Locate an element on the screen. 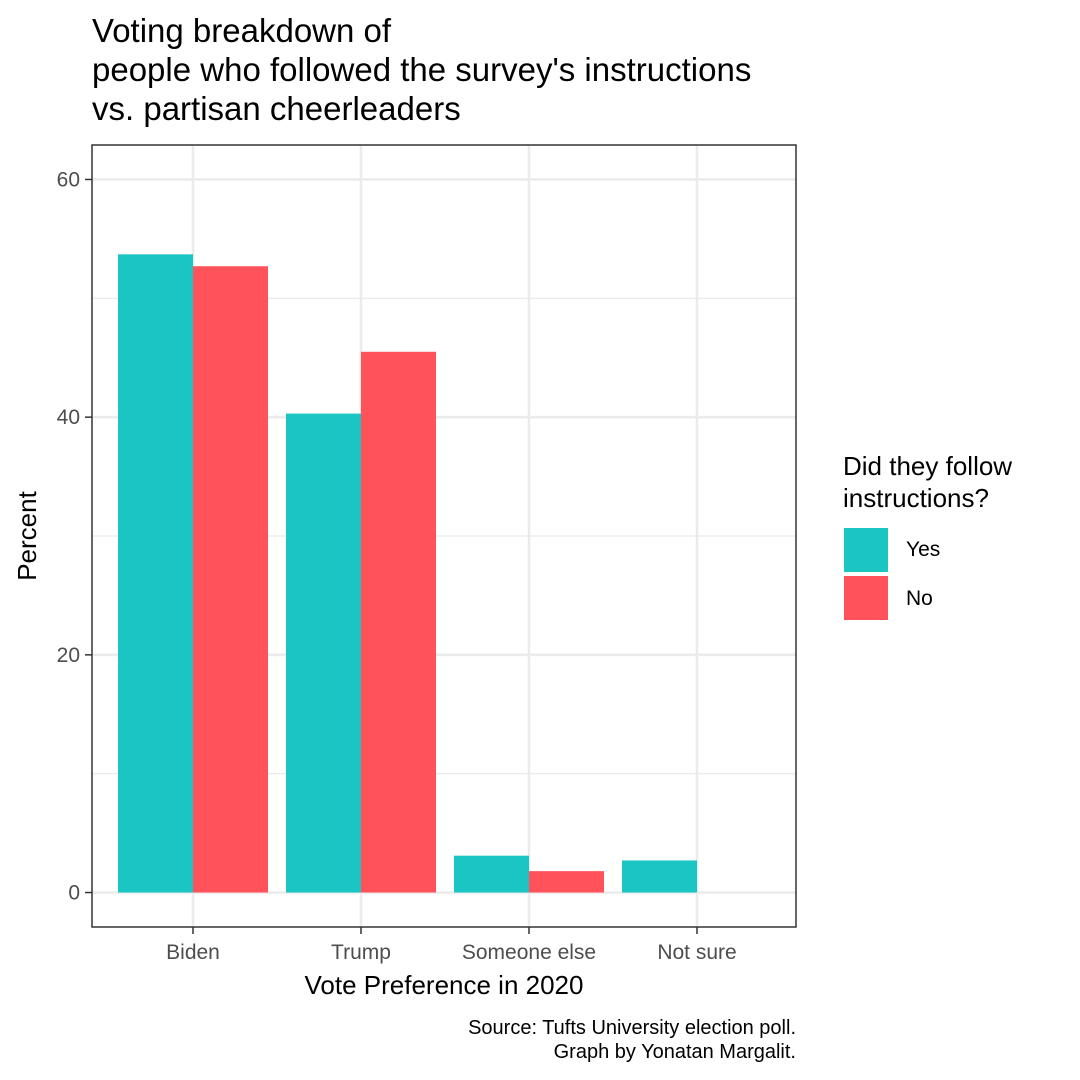 The width and height of the screenshot is (1080, 1080). bar-not-sure-yes is located at coordinates (659, 876).